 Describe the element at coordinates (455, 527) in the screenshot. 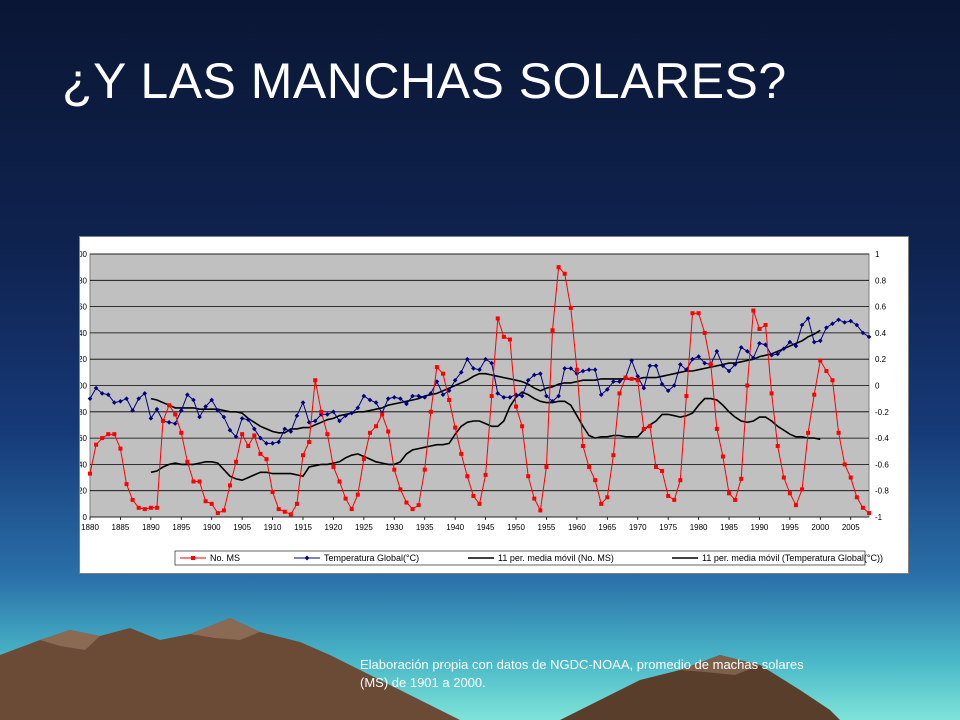

I see `x-tick-label: 1940` at that location.